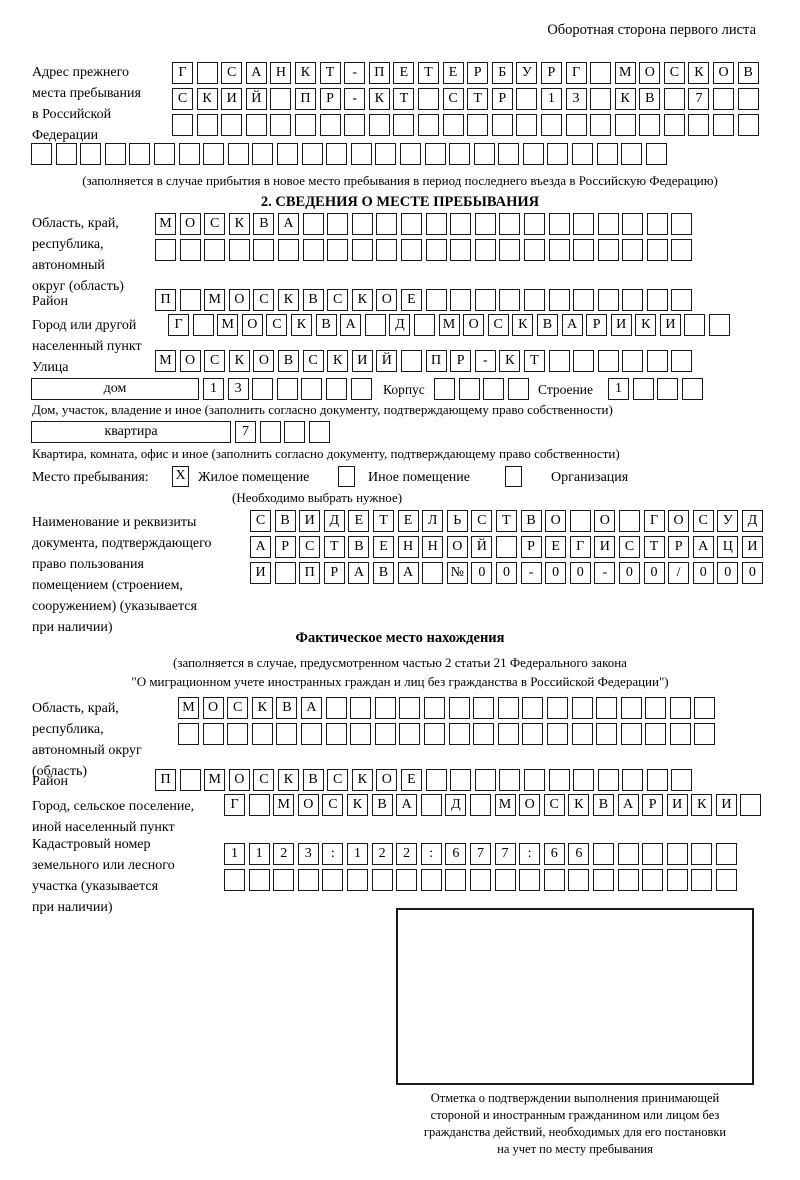 The height and width of the screenshot is (1180, 800). I want to click on korpus-row, so click(481, 389).